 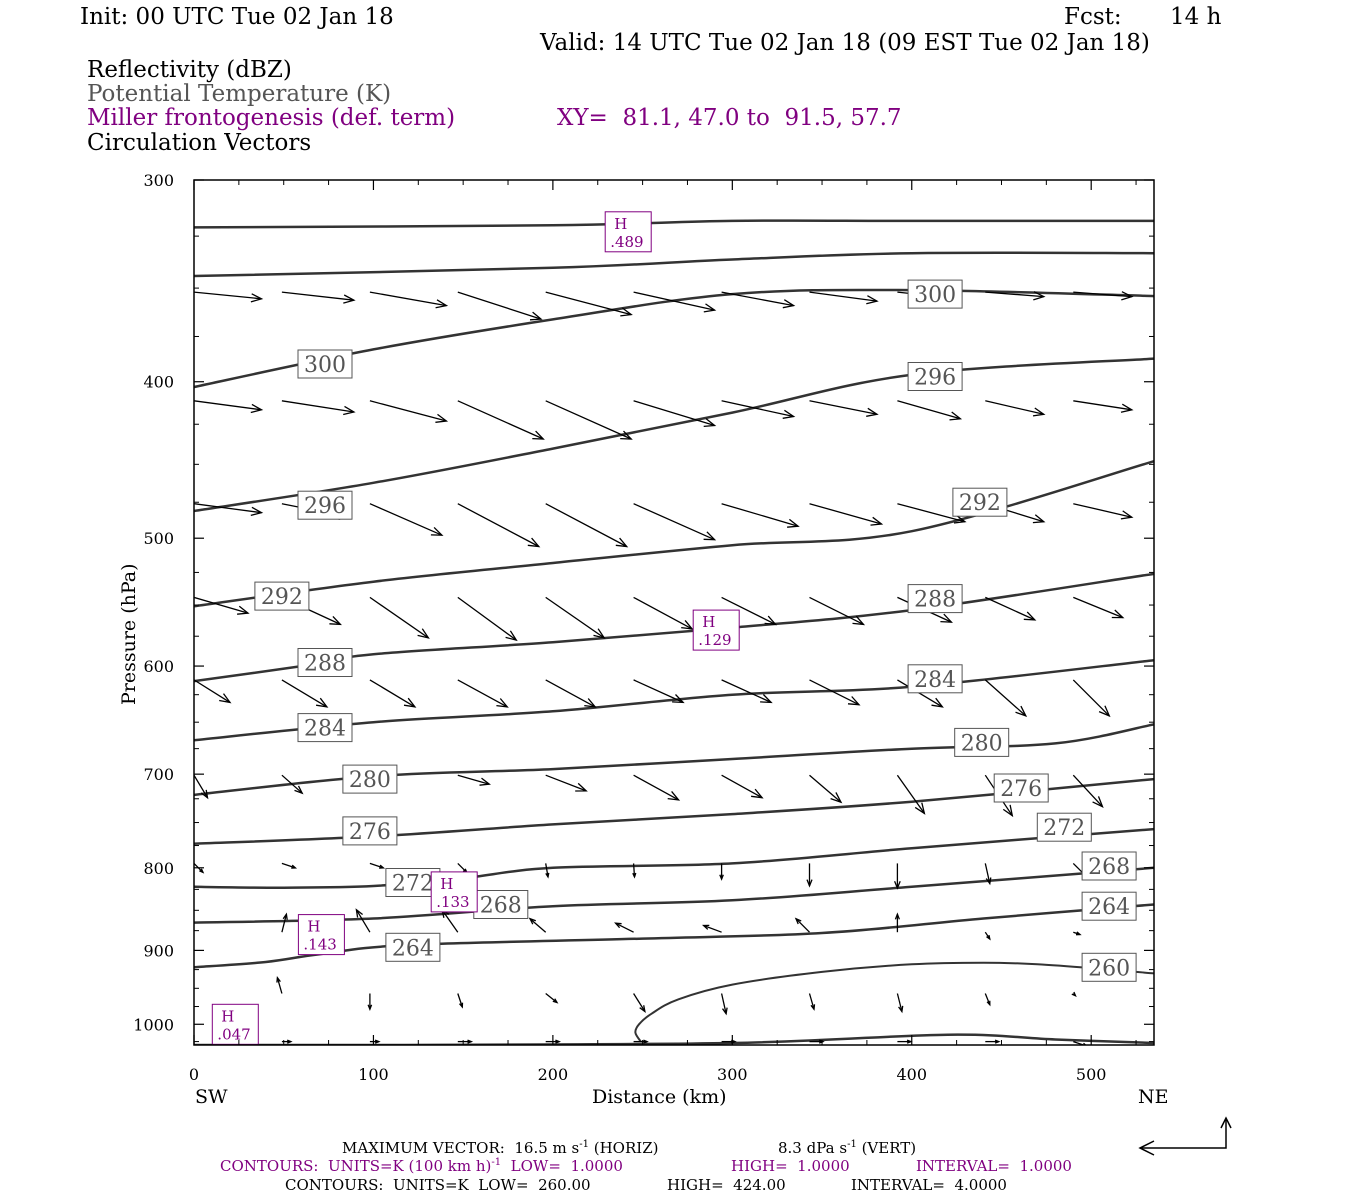 What do you see at coordinates (321, 935) in the screenshot?
I see `frontogenesis-maximum: H.143` at bounding box center [321, 935].